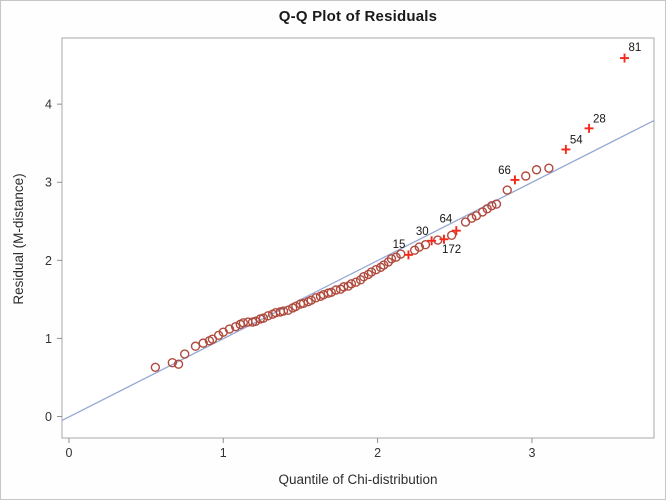 The height and width of the screenshot is (500, 666). What do you see at coordinates (451, 250) in the screenshot?
I see `data-point-label: 172` at bounding box center [451, 250].